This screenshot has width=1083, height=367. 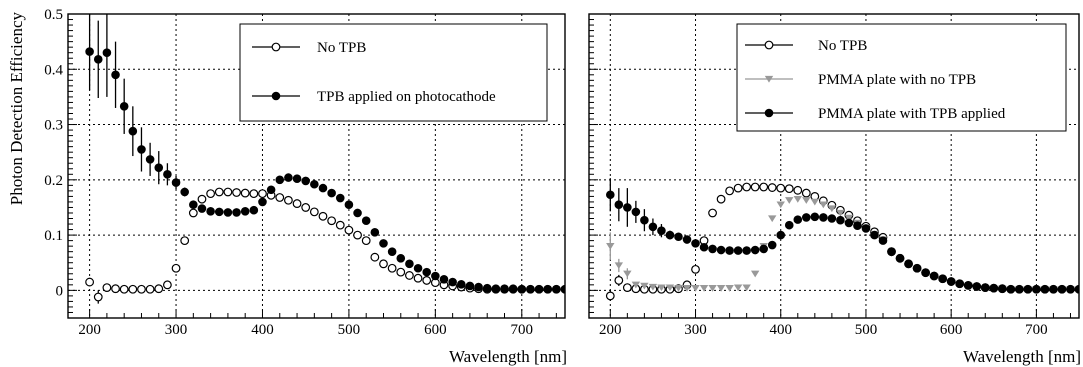 What do you see at coordinates (875, 114) in the screenshot?
I see `legend-entry-pmma-plate-with-tpb-applied: PMMA plate with TPB applied` at bounding box center [875, 114].